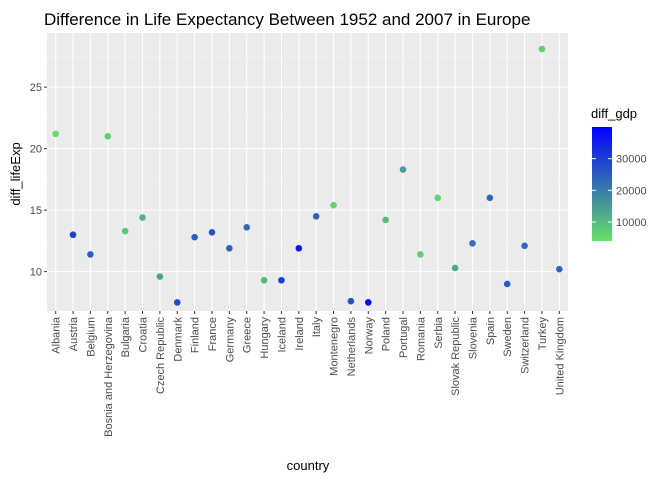 This screenshot has height=480, width=672. I want to click on x-tick-label: Bosnia and Herzegovina, so click(109, 376).